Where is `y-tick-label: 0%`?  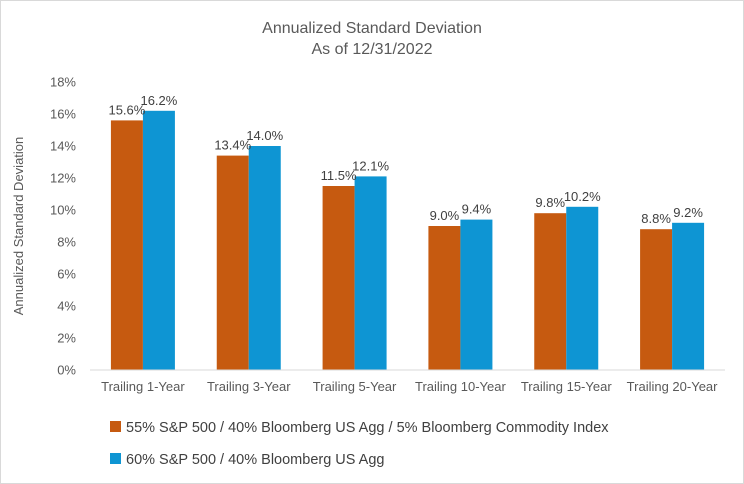
y-tick-label: 0% is located at coordinates (66, 370).